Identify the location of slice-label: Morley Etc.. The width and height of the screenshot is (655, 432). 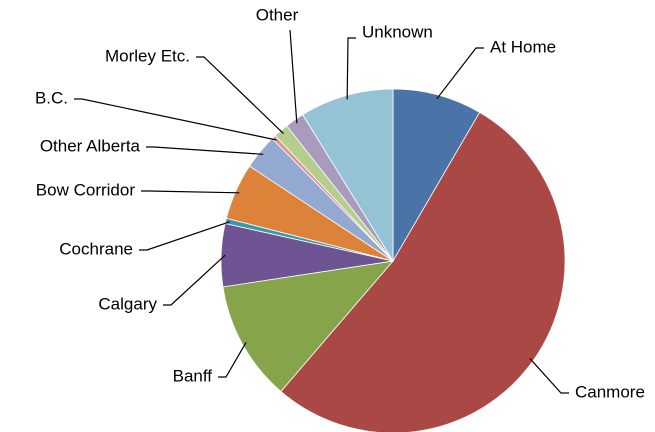
(147, 55).